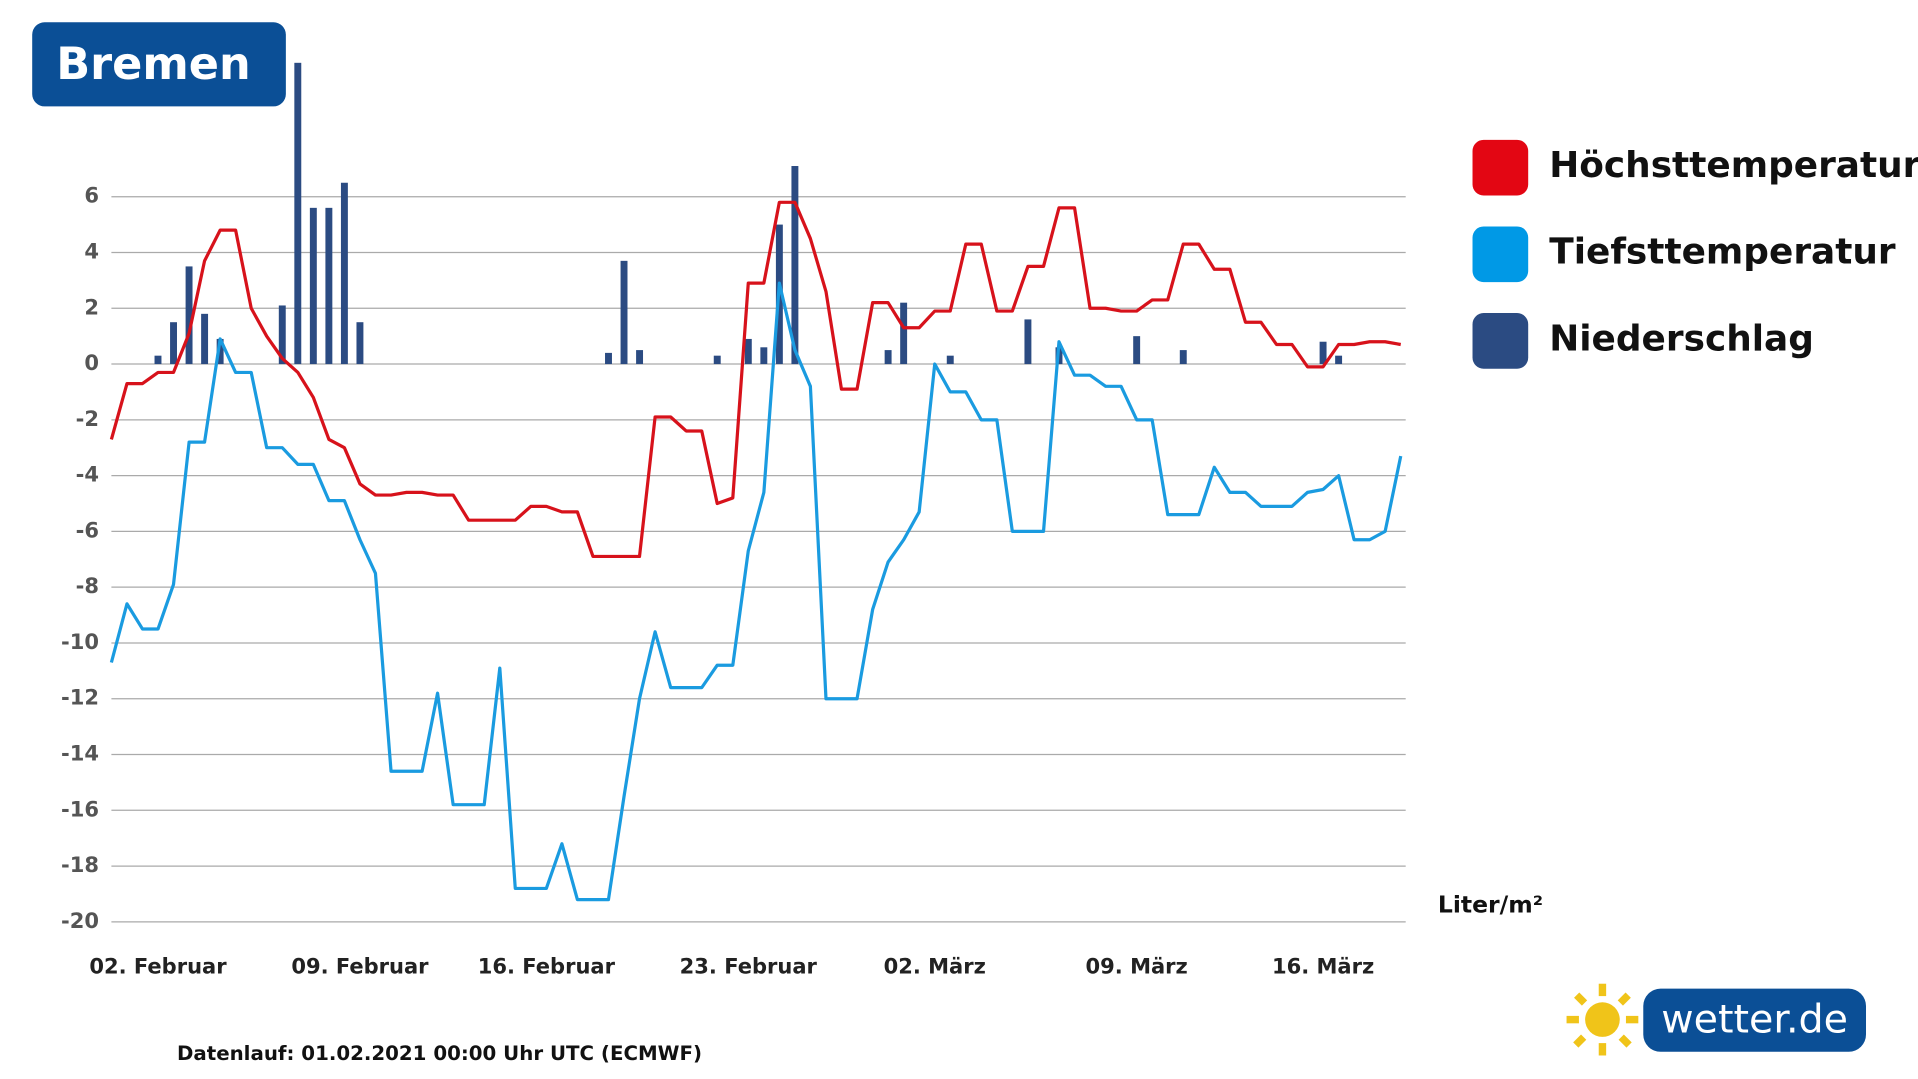 Image resolution: width=1918 pixels, height=1079 pixels. I want to click on y-tick-label: -8, so click(87, 585).